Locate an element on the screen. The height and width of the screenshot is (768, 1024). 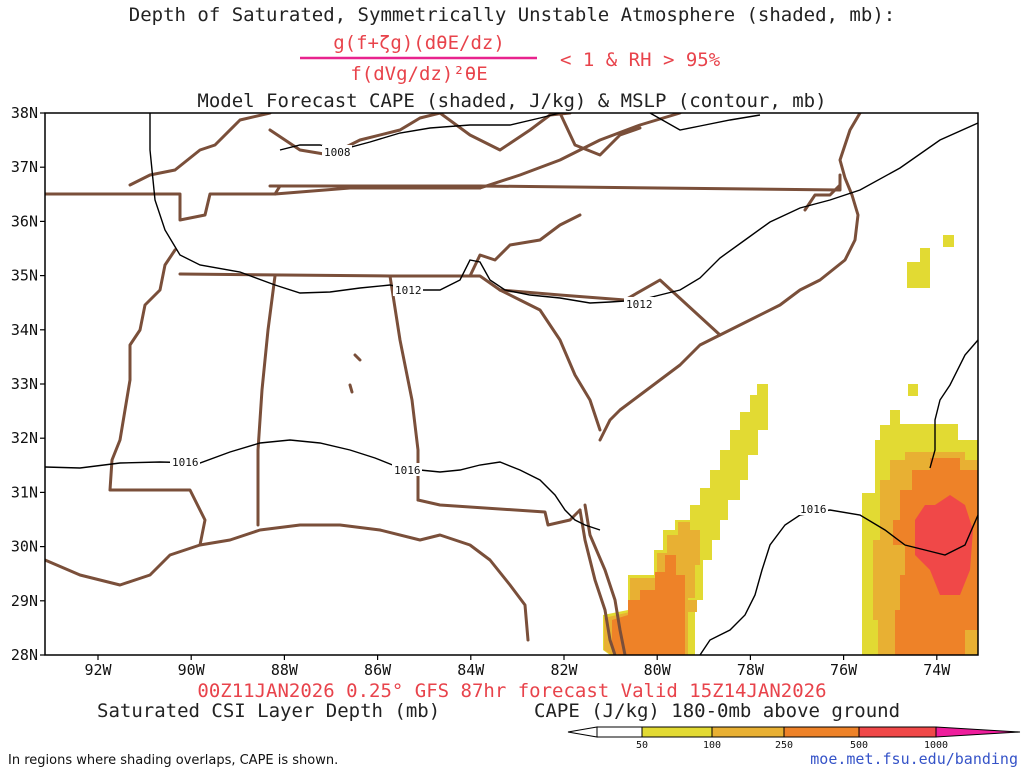
colorbar-tick: 250 is located at coordinates (784, 745).